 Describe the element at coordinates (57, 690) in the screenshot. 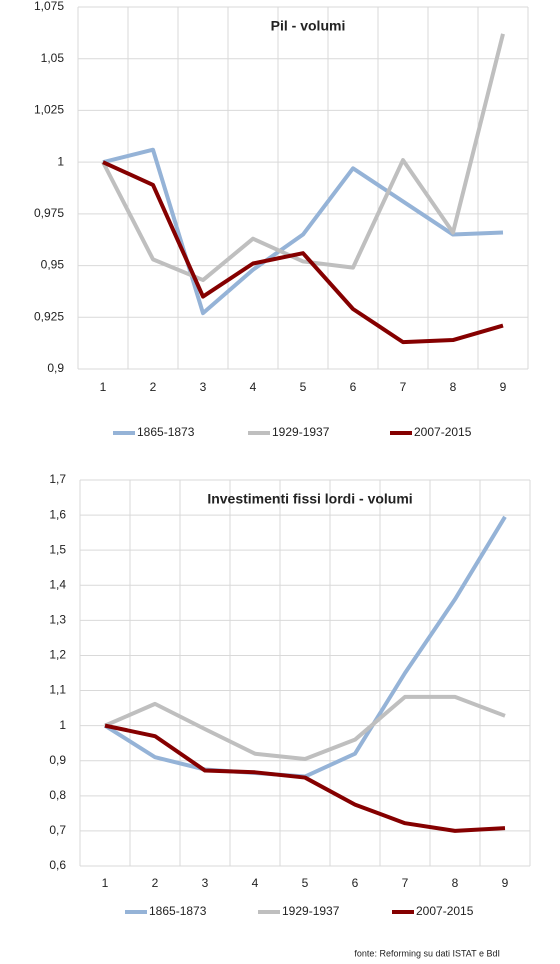

I see `y-tick-label: 1,1` at that location.